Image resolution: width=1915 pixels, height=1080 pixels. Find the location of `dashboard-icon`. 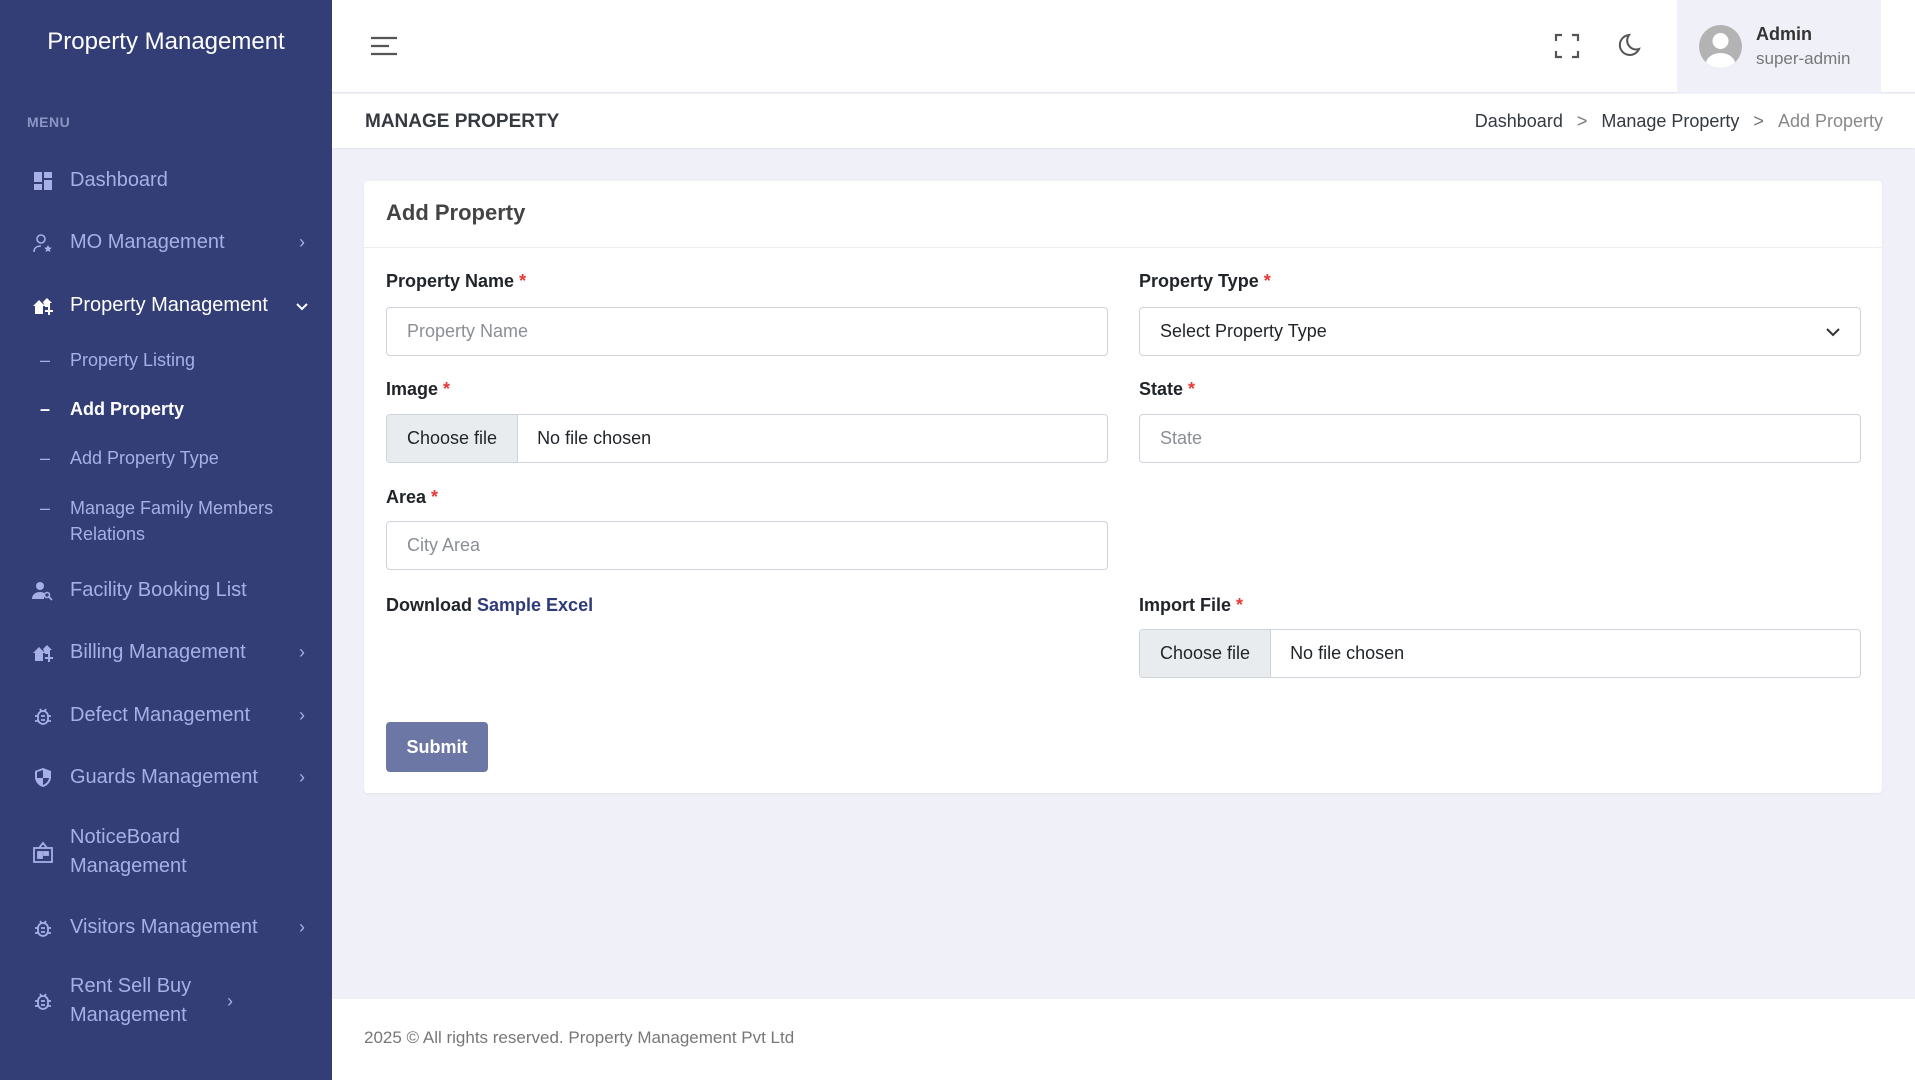

dashboard-icon is located at coordinates (43, 181).